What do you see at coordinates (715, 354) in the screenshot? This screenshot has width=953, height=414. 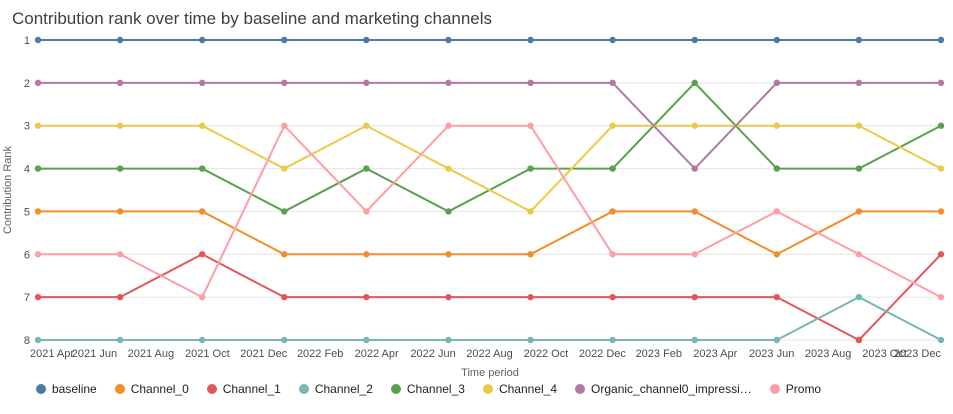 I see `x-tick-label: 2023 Apr` at bounding box center [715, 354].